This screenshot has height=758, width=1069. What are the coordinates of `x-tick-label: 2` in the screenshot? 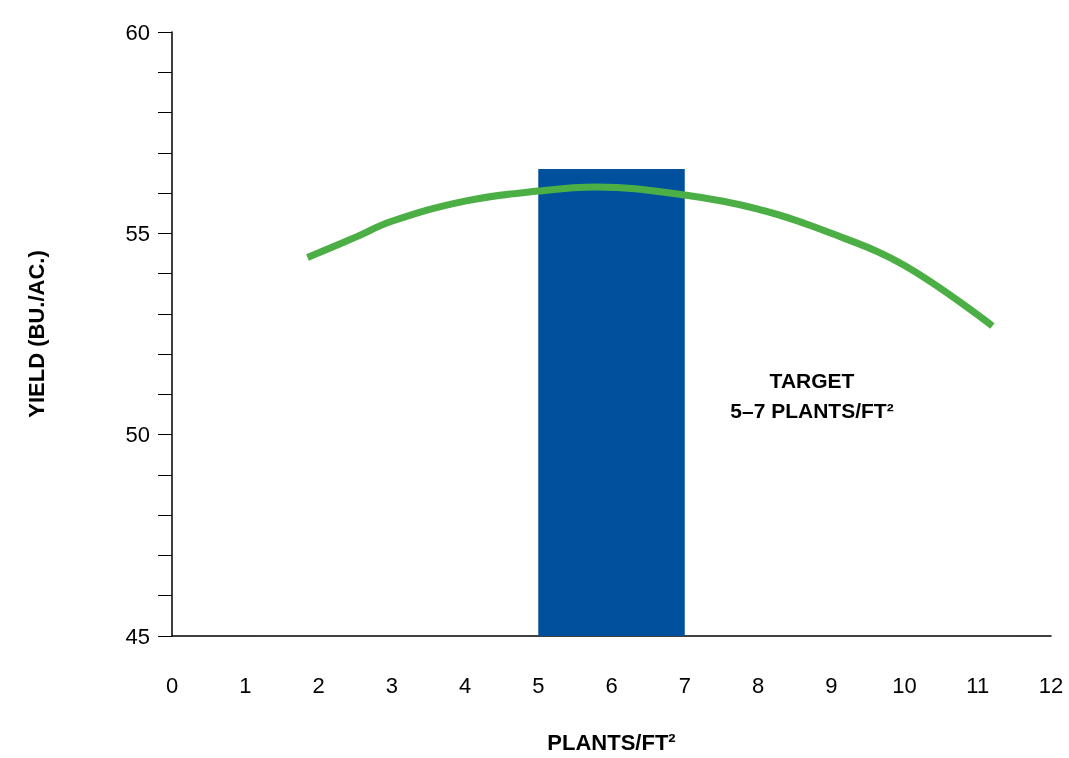 It's located at (318, 685).